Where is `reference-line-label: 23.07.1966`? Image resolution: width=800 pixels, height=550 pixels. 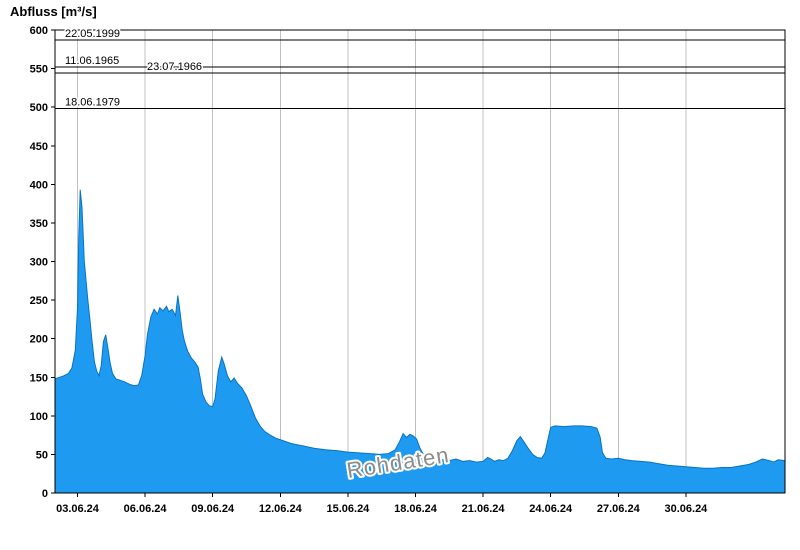
reference-line-label: 23.07.1966 is located at coordinates (174, 67).